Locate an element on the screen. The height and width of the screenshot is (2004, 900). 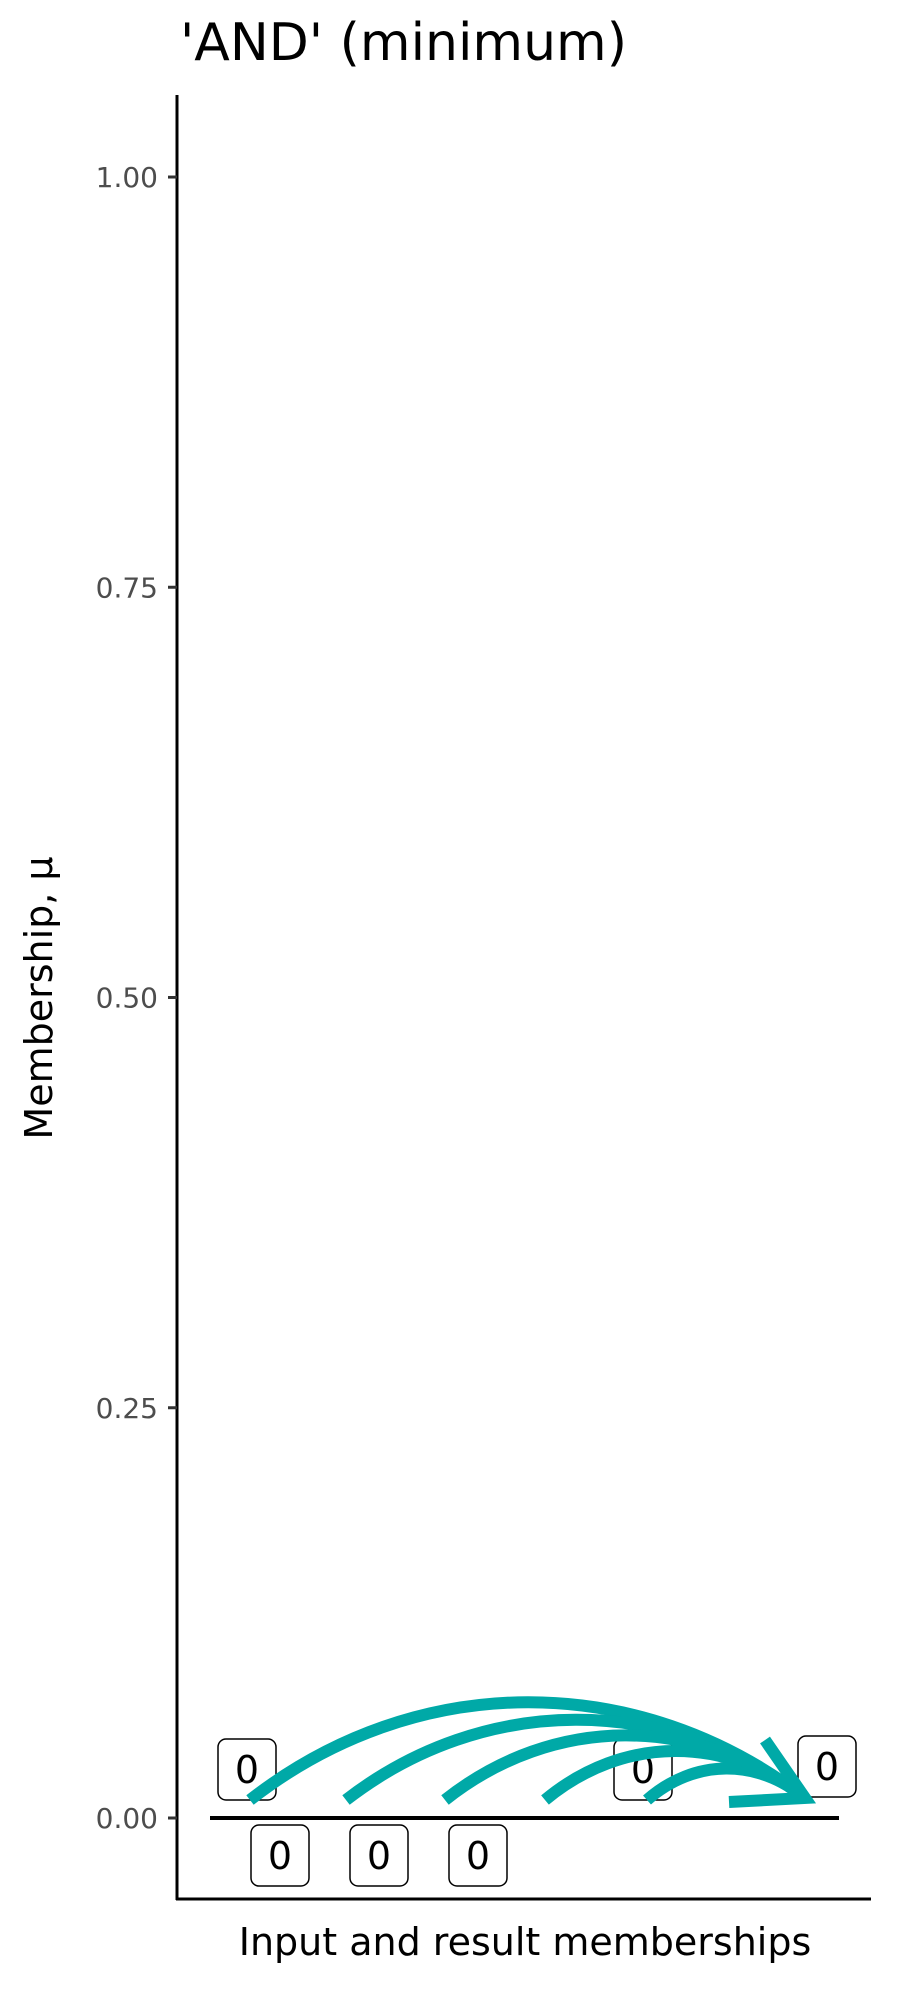
y-tick-label: 0.25 is located at coordinates (127, 1408).